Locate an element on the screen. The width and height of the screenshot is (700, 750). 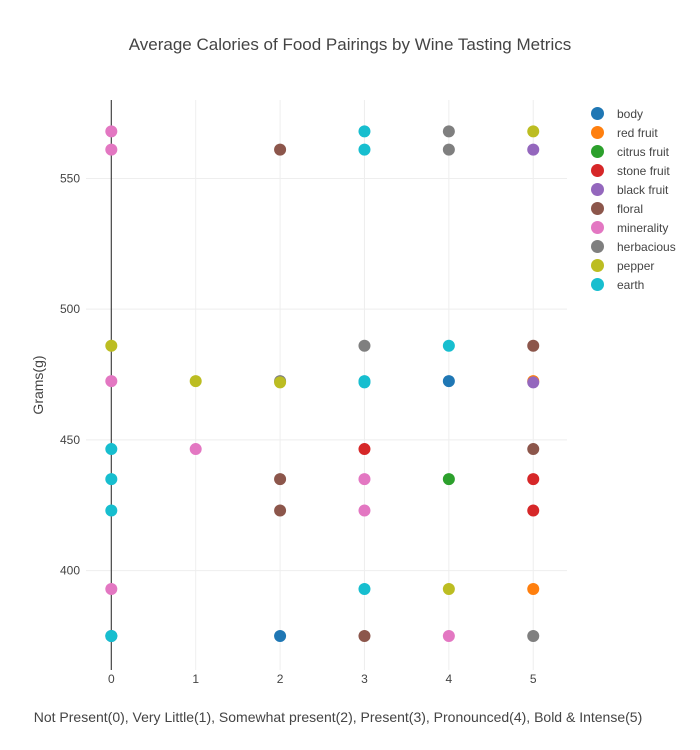
legend-label: body is located at coordinates (630, 113).